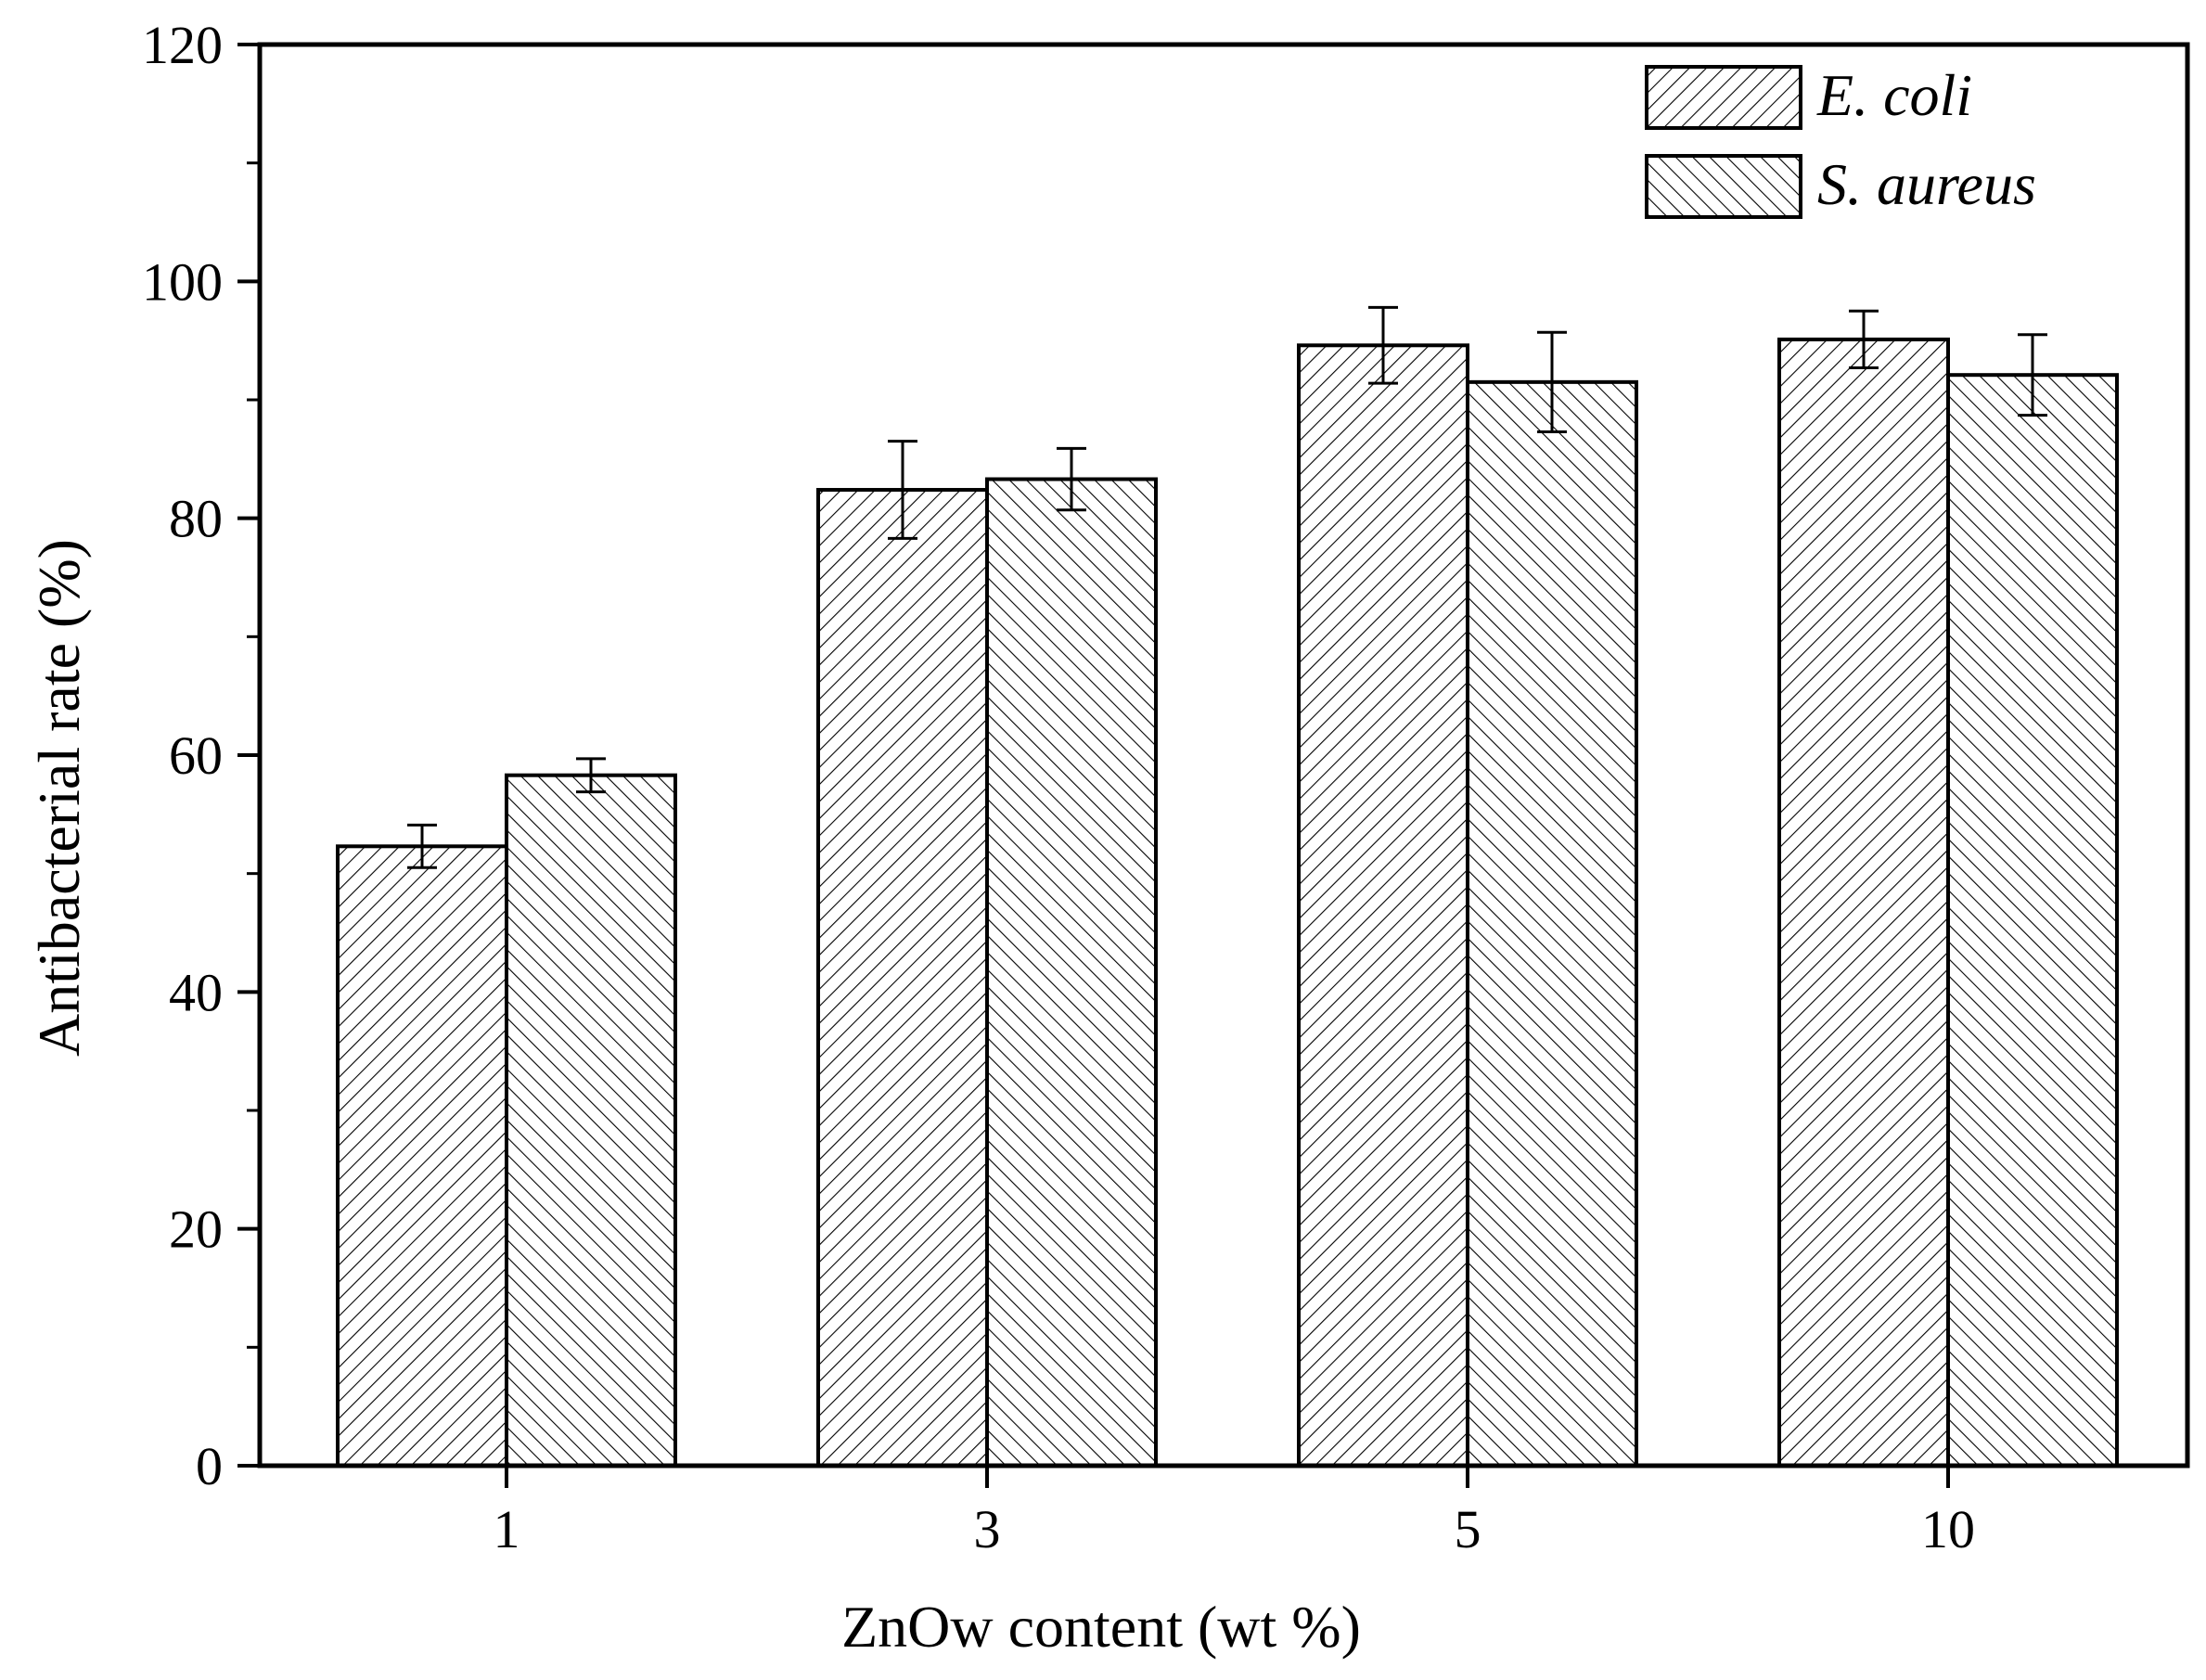 The height and width of the screenshot is (1680, 2206). What do you see at coordinates (210, 1466) in the screenshot?
I see `y-tick-label: 0` at bounding box center [210, 1466].